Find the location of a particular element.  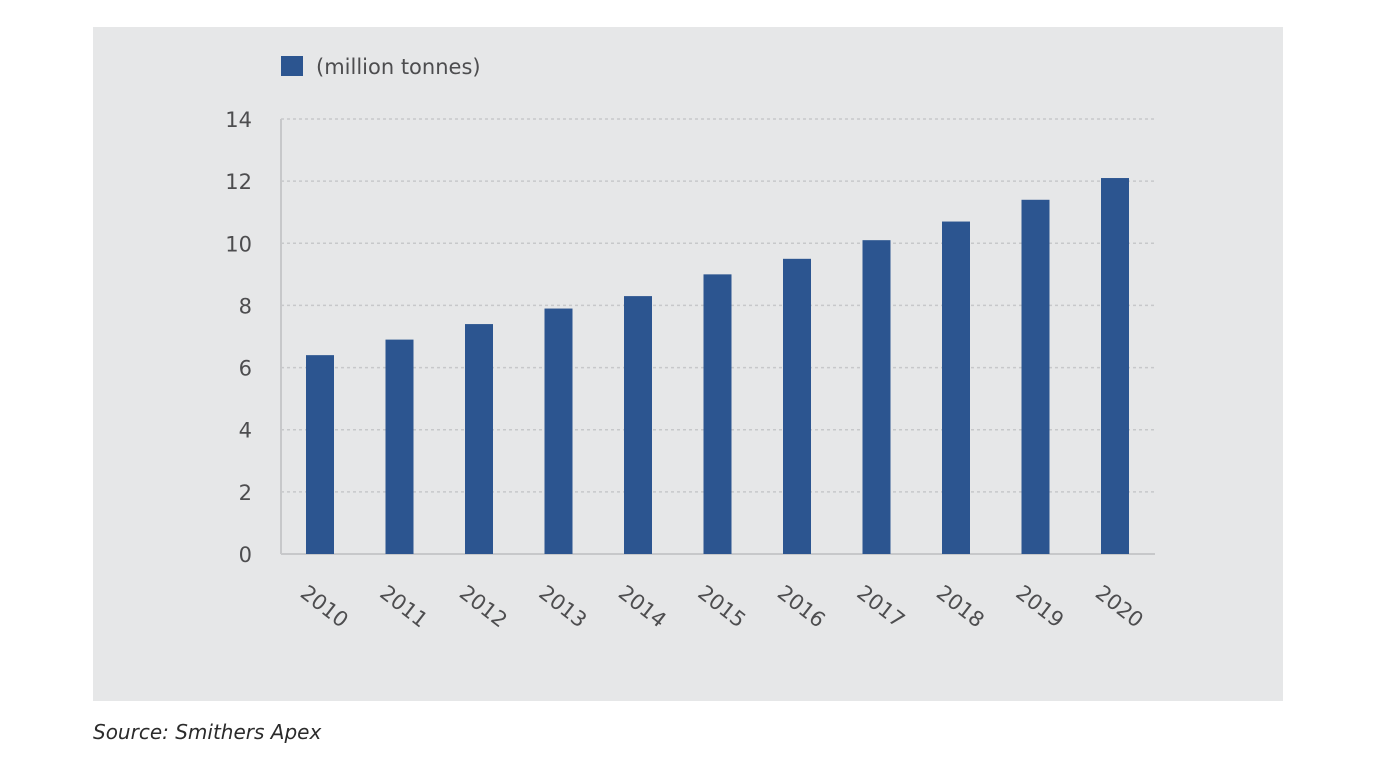

x-tick-label: 2020 is located at coordinates (1119, 607).